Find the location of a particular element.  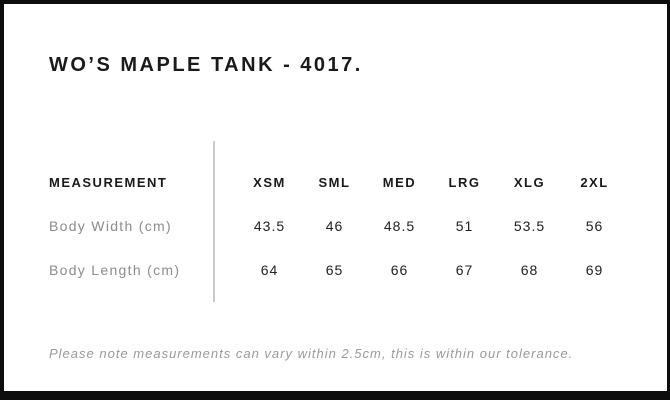

product-title: WO’S MAPLE TANK - 4017. is located at coordinates (206, 65).